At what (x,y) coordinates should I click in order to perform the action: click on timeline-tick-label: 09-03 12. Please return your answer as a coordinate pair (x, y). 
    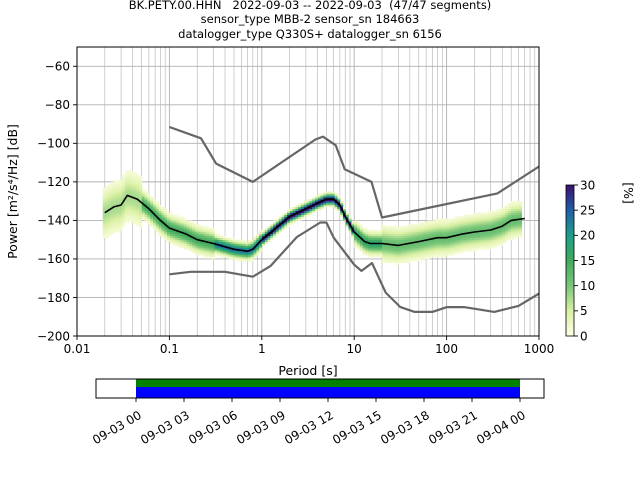
    Looking at the image, I should click on (309, 427).